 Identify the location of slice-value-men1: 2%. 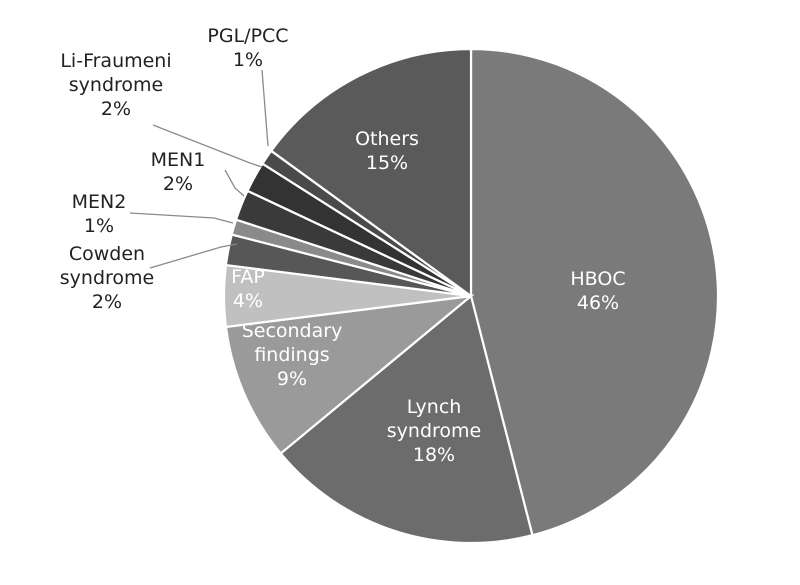
(178, 184).